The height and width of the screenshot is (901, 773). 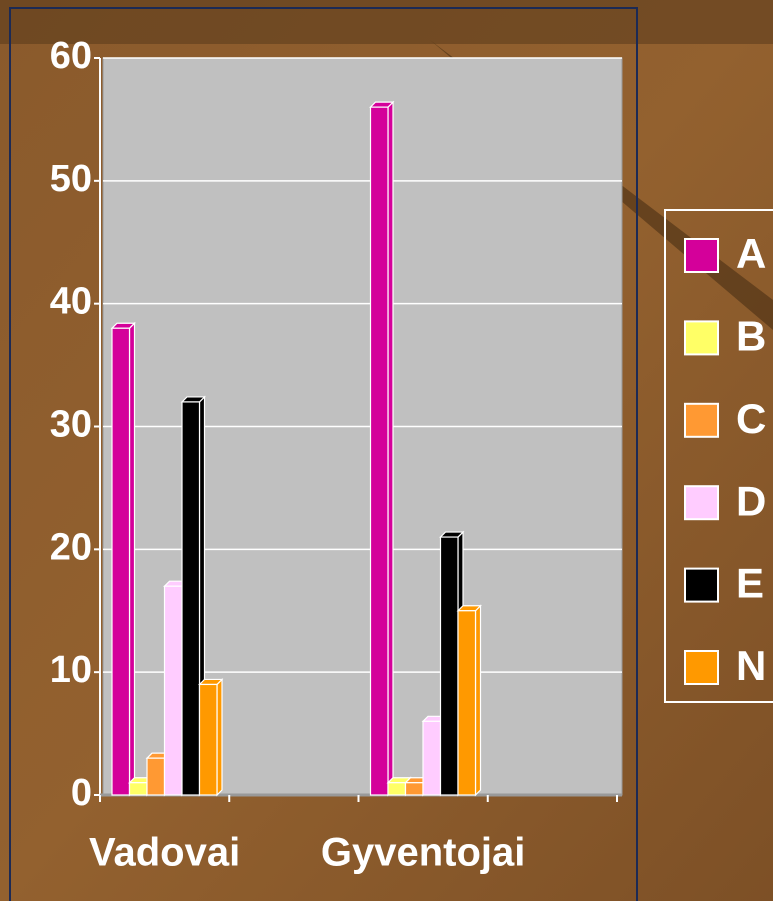 What do you see at coordinates (718, 456) in the screenshot?
I see `legend` at bounding box center [718, 456].